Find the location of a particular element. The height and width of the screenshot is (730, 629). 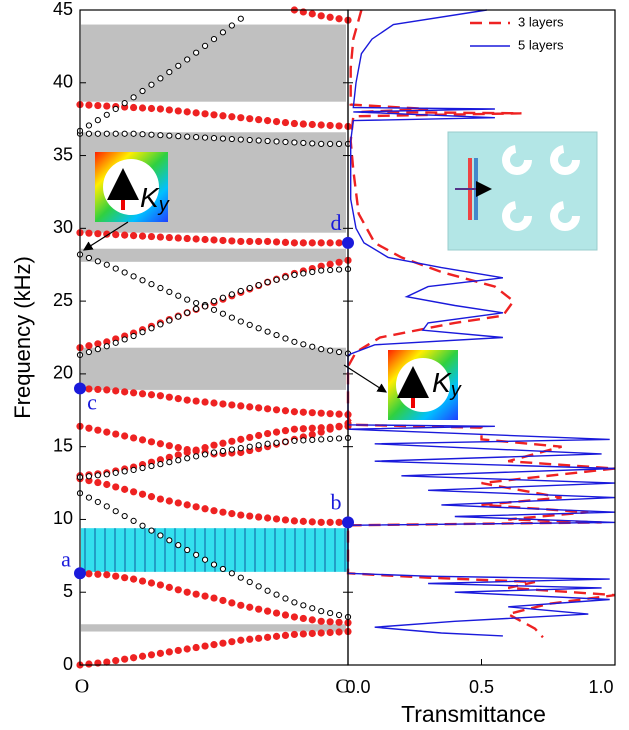

mode-point is located at coordinates (348, 522).